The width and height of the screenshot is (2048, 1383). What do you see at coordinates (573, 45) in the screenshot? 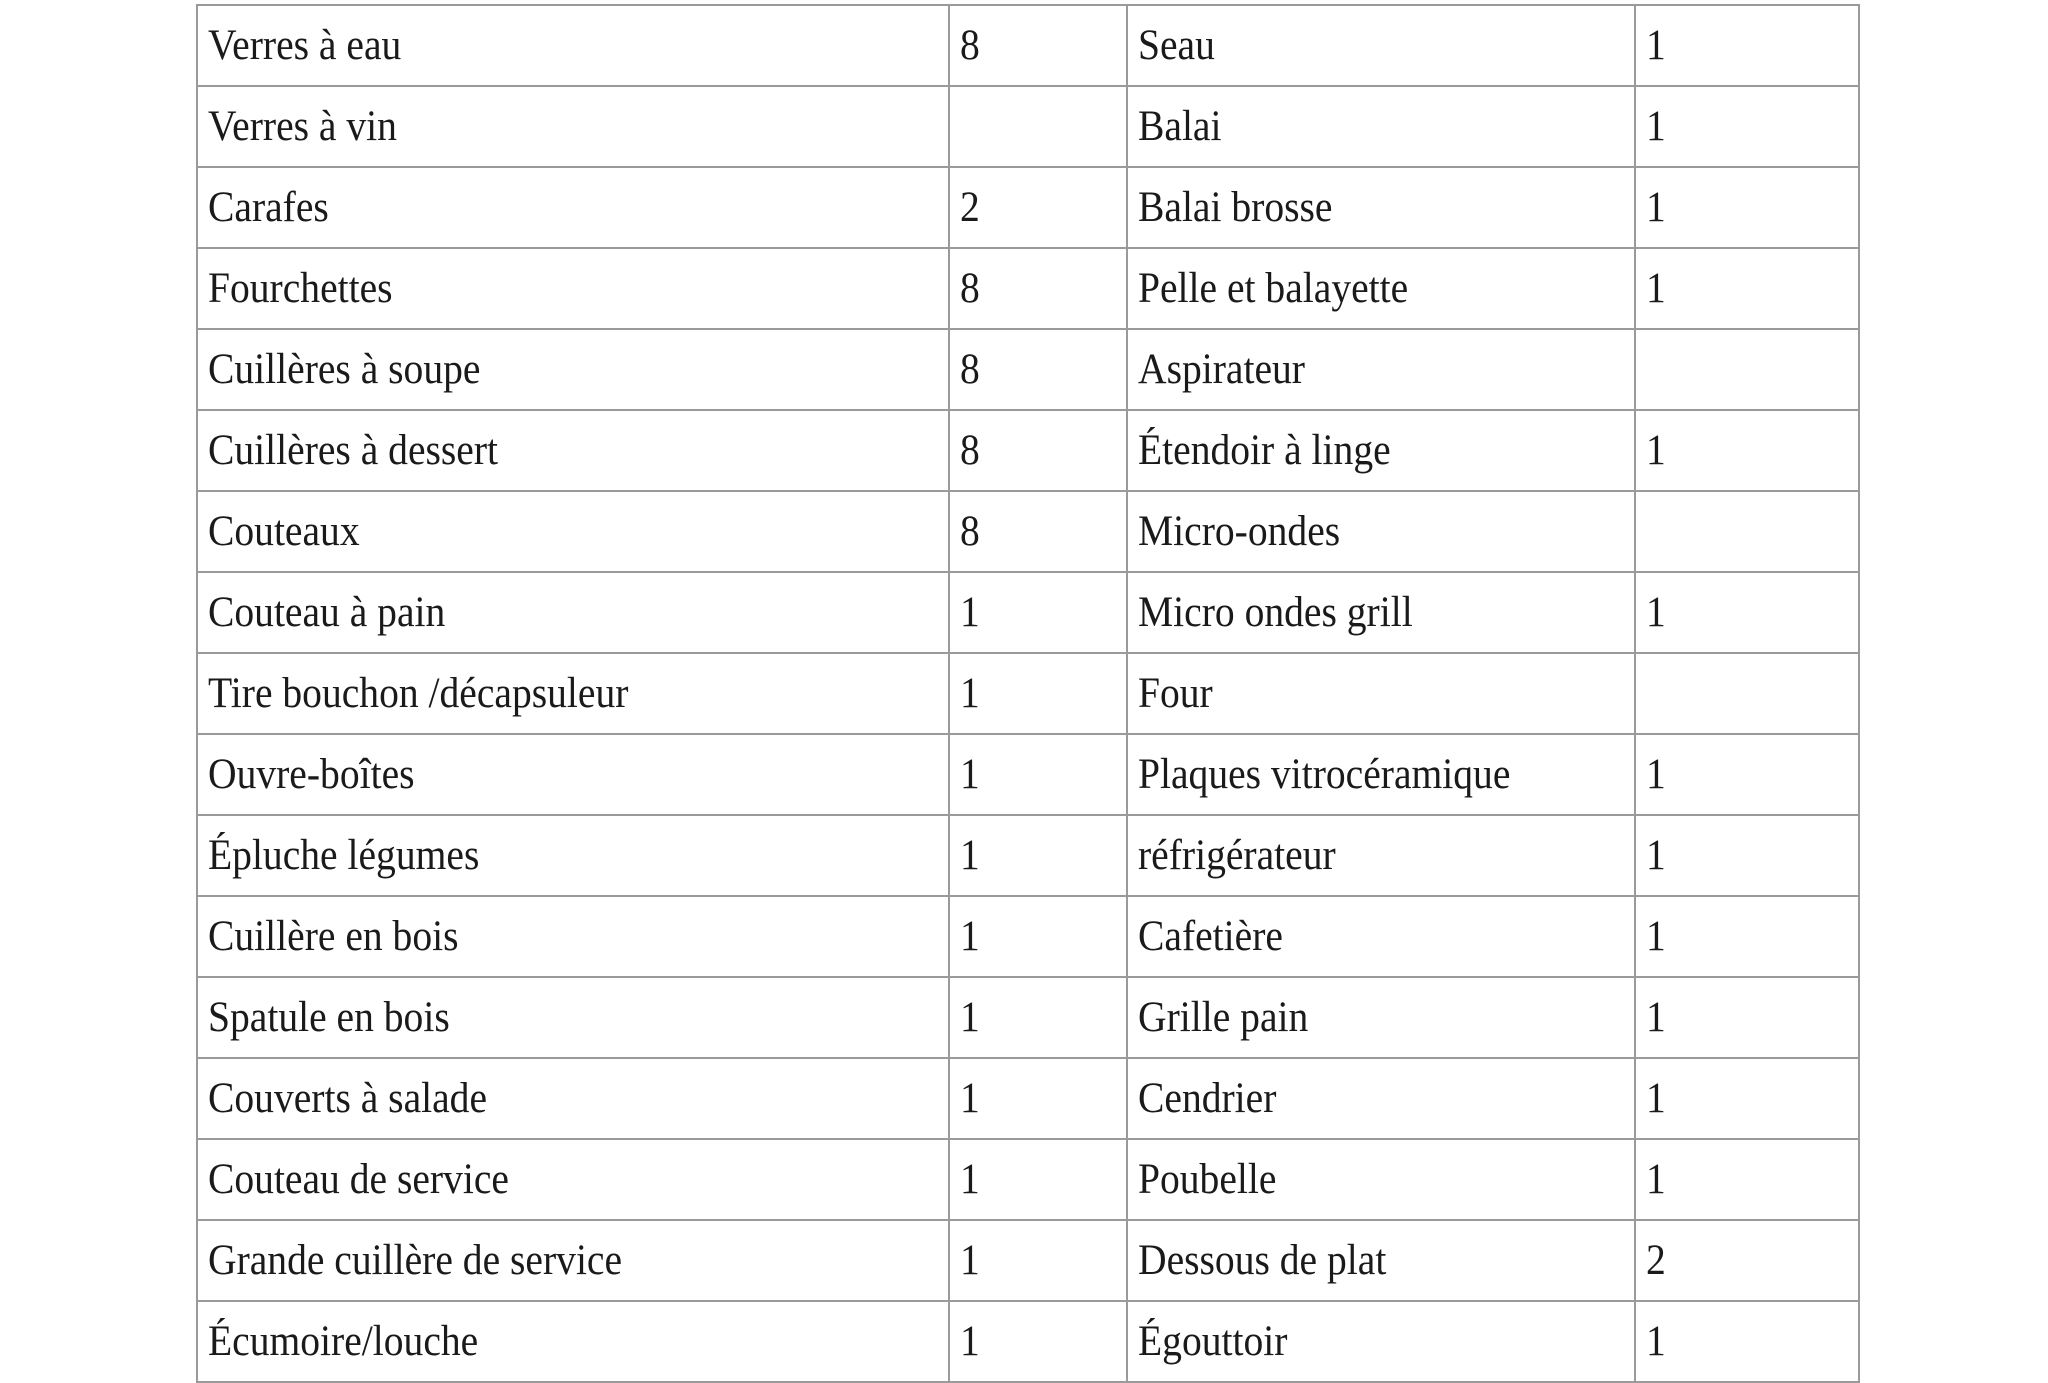
I see `item-name-cell: Verres à eau` at bounding box center [573, 45].